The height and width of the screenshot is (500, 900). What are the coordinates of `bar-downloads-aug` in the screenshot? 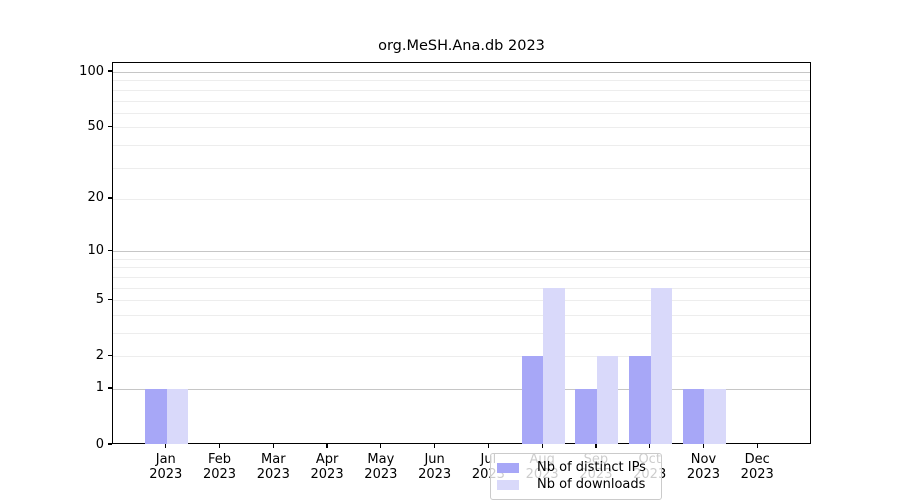 It's located at (554, 365).